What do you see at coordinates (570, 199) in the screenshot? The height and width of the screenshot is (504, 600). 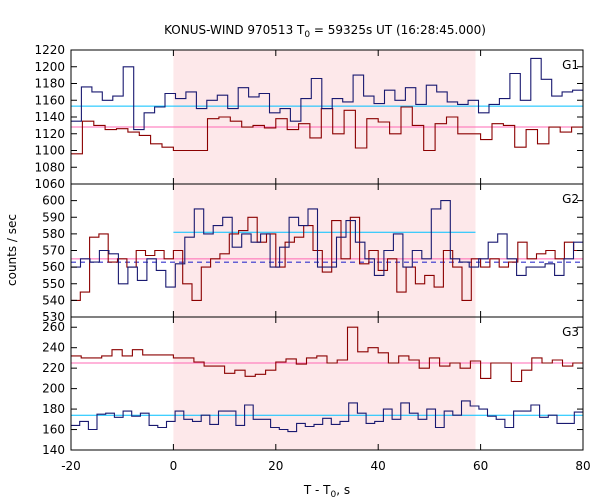 I see `g2-panel-label: G2` at bounding box center [570, 199].